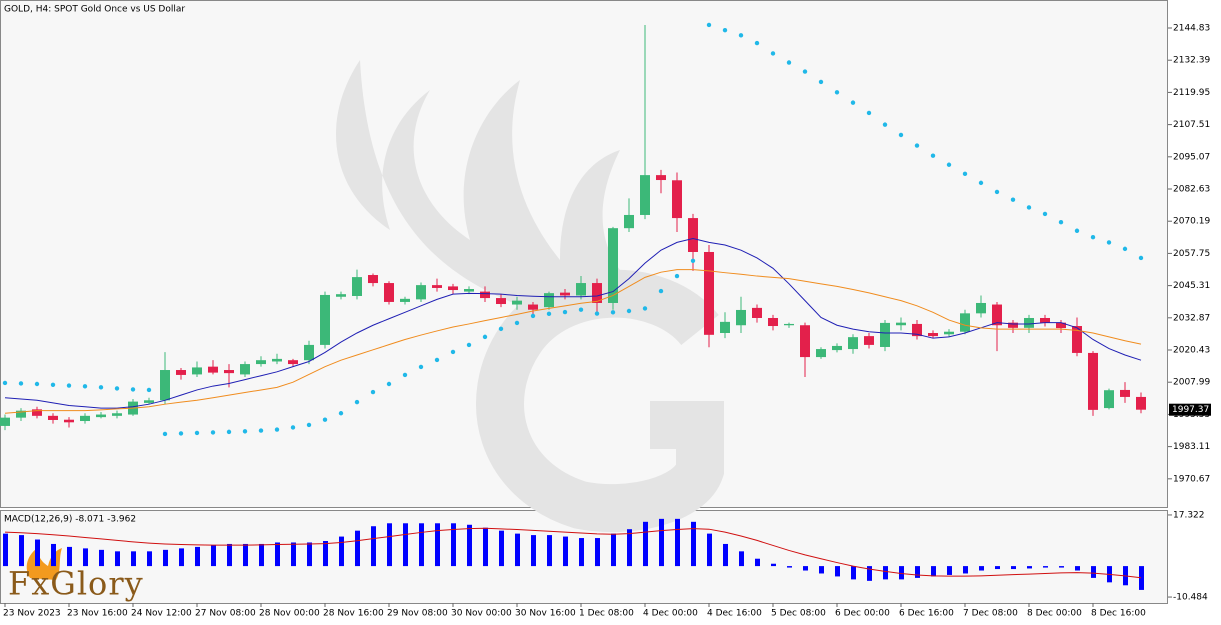 The width and height of the screenshot is (1221, 625). I want to click on watermark-flame, so click(488, 190).